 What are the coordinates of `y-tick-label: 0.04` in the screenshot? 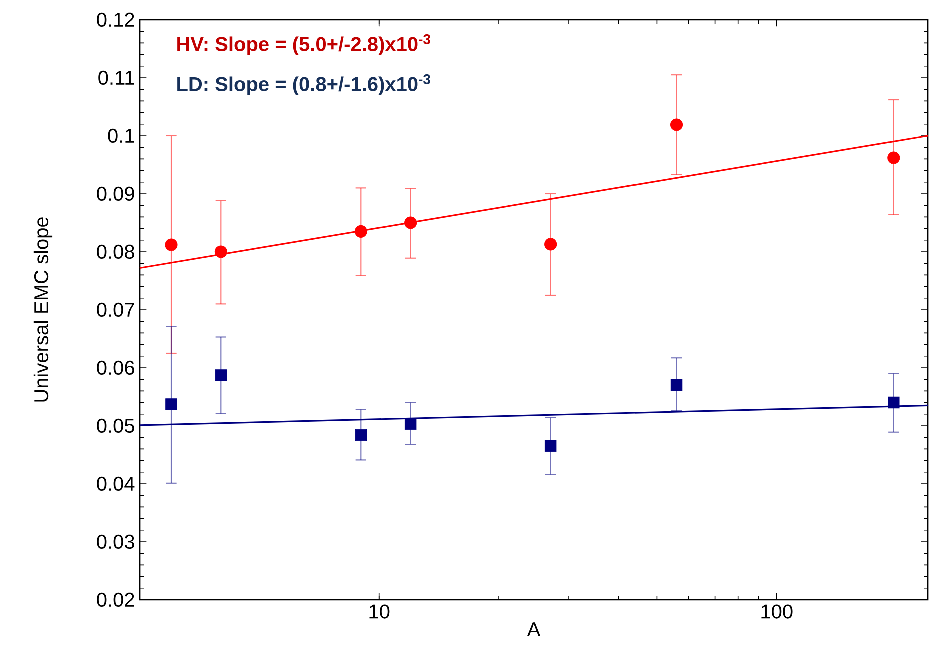 It's located at (116, 484).